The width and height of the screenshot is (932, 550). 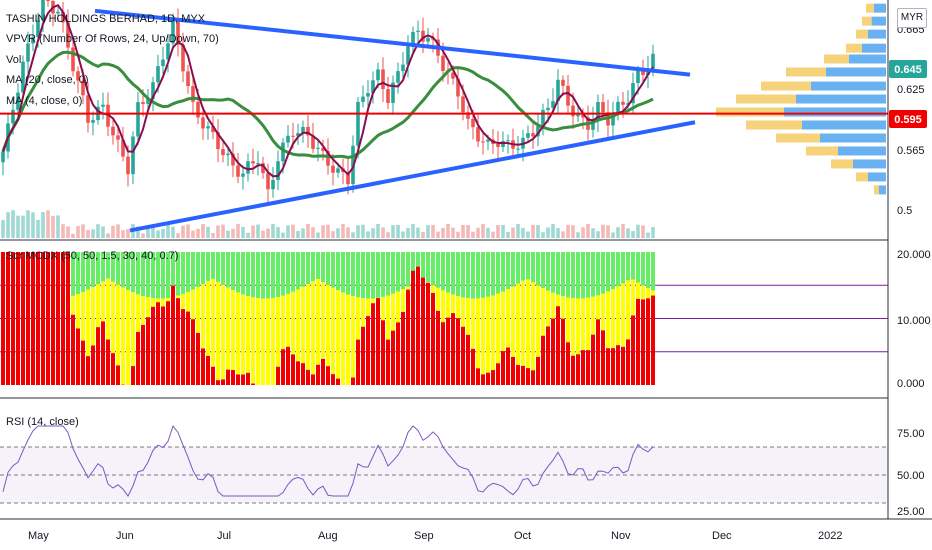 I want to click on level-label: 0.595, so click(x=908, y=120).